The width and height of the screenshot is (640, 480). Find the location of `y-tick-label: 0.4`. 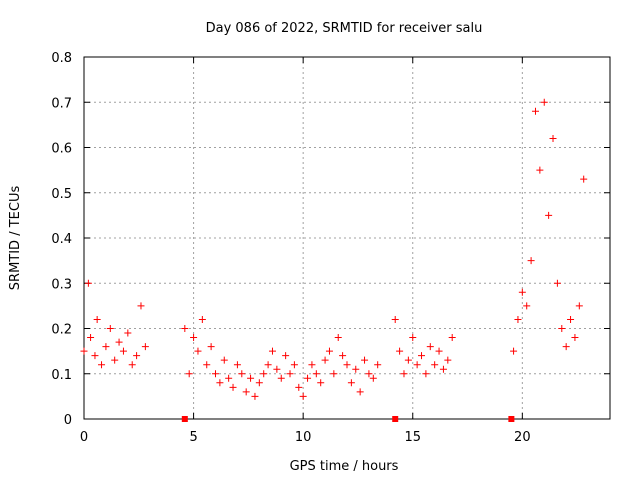

y-tick-label: 0.4 is located at coordinates (61, 239).